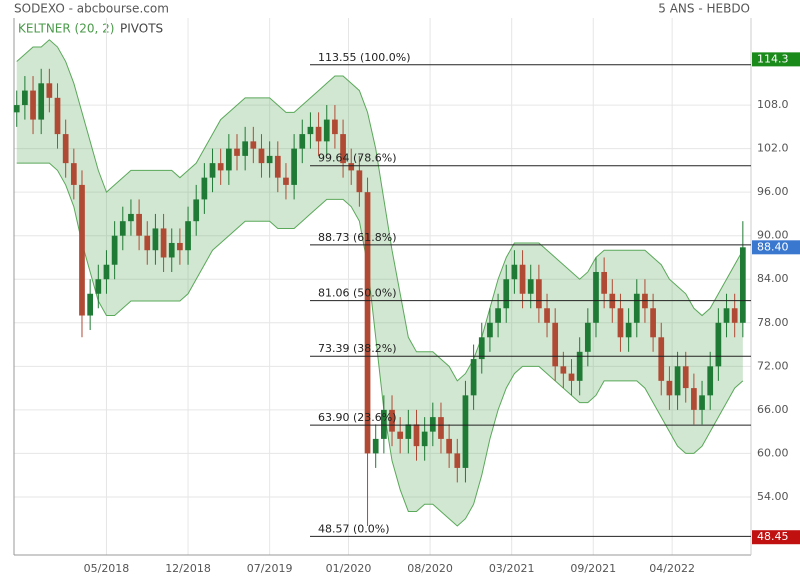  What do you see at coordinates (773, 58) in the screenshot?
I see `price-marker-label: 114.3` at bounding box center [773, 58].